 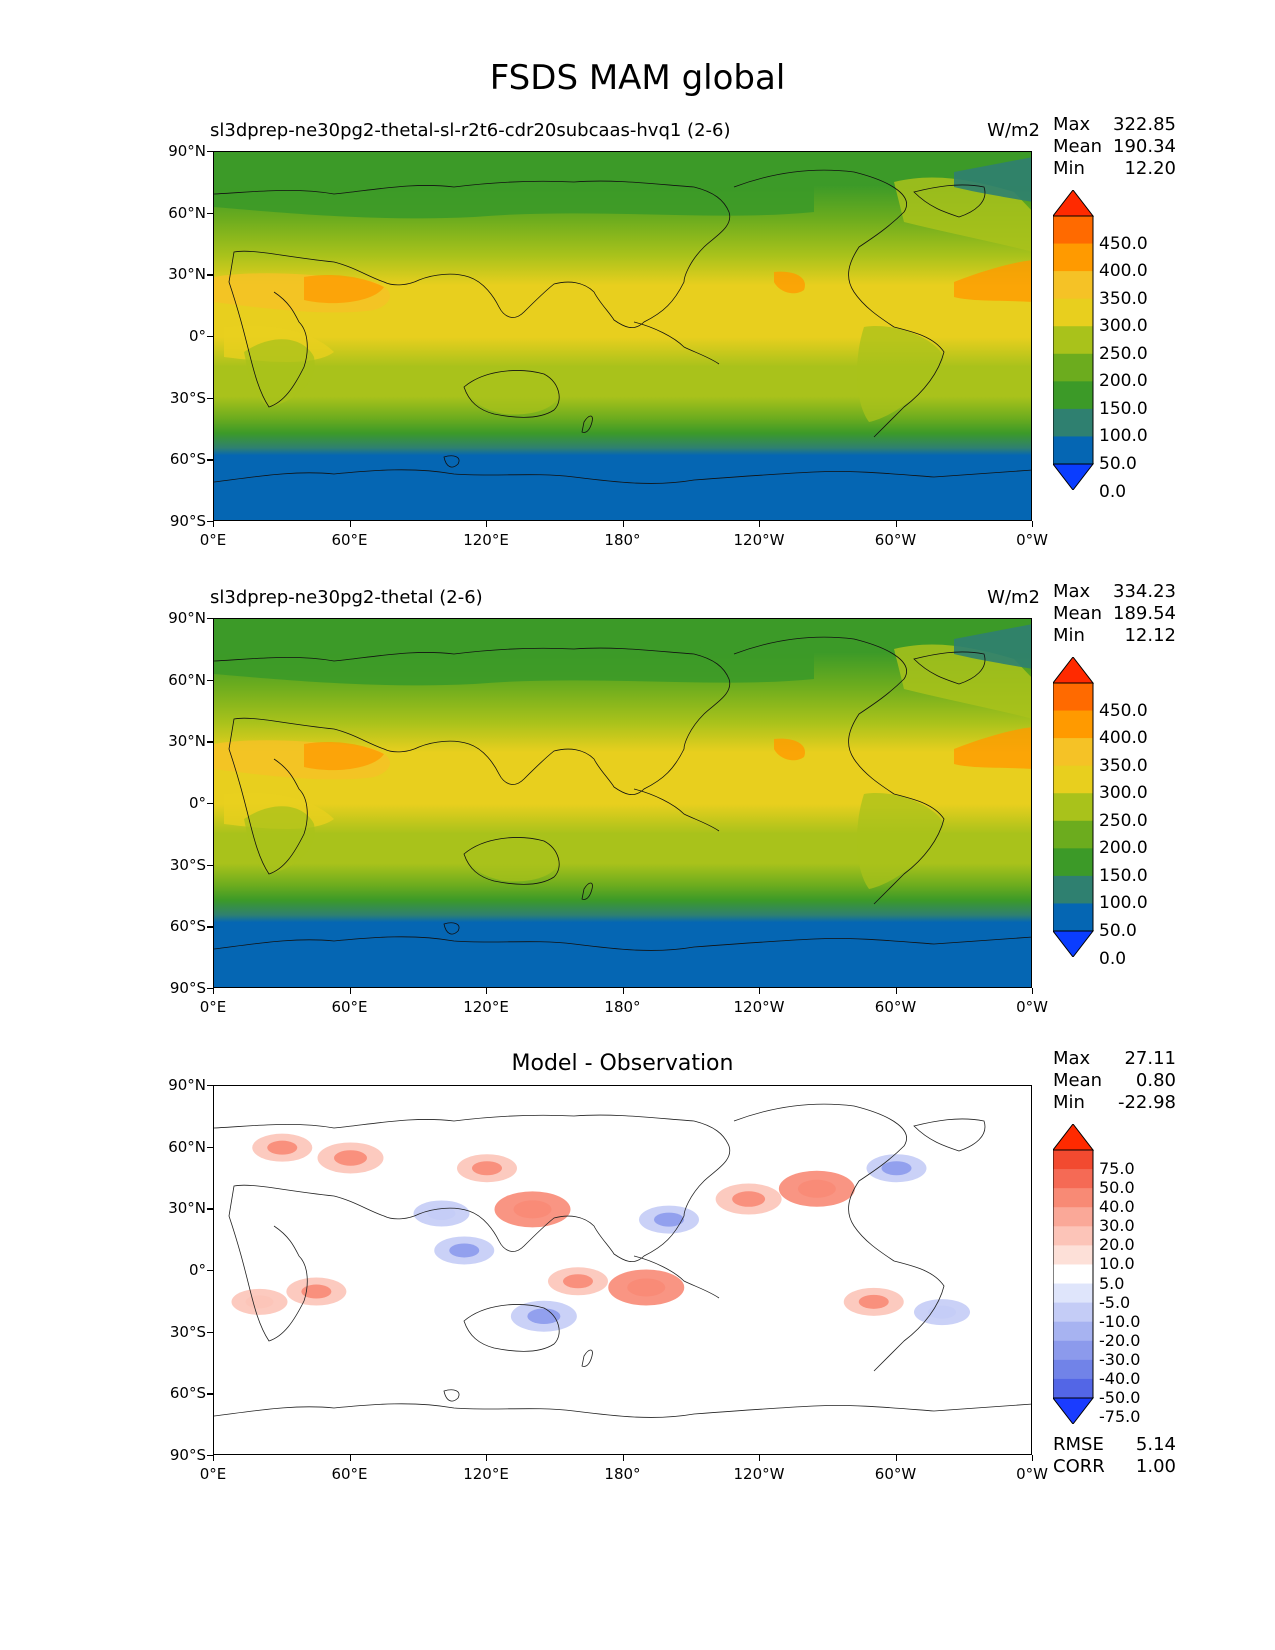 I want to click on colorbar-tick-label: -75.0, so click(x=1120, y=1417).